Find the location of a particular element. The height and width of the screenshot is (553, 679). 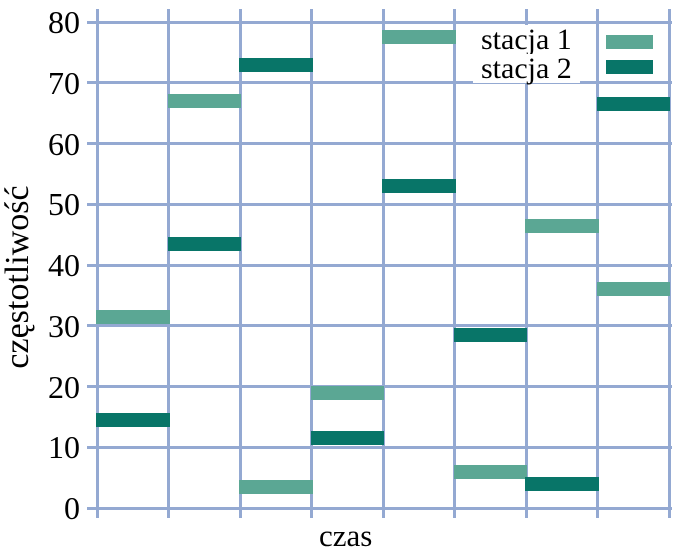

legend-label-stacja-2: stacja 2 is located at coordinates (526, 69).